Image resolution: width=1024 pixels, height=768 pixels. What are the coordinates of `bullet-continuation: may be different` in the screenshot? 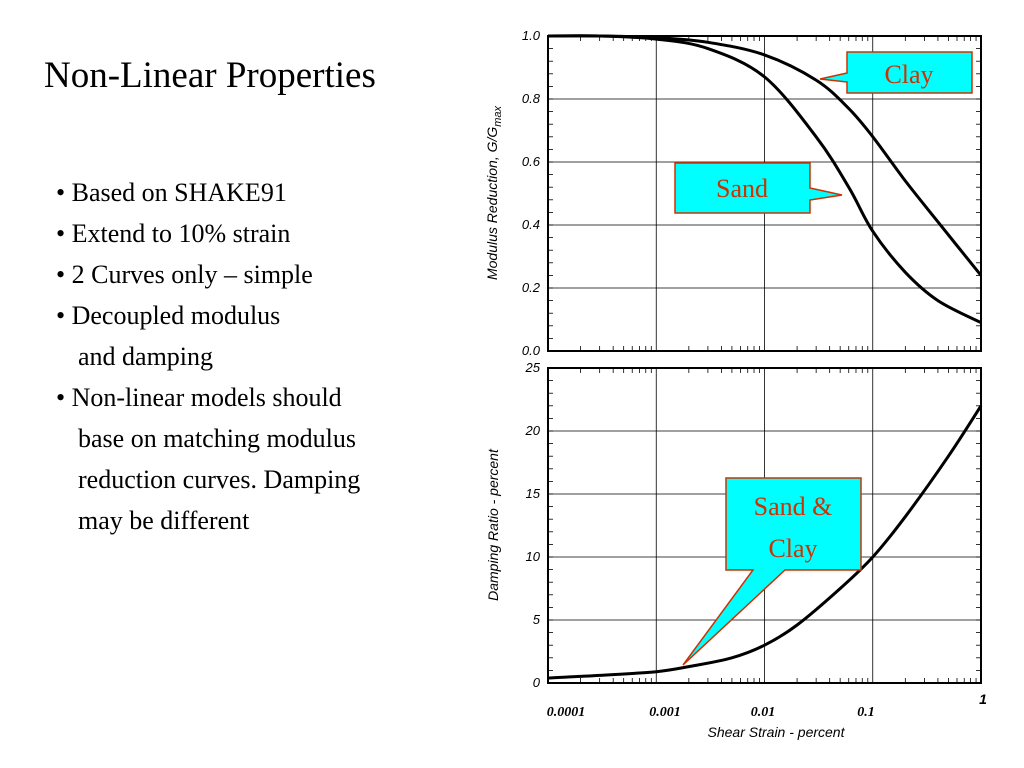 It's located at (164, 520).